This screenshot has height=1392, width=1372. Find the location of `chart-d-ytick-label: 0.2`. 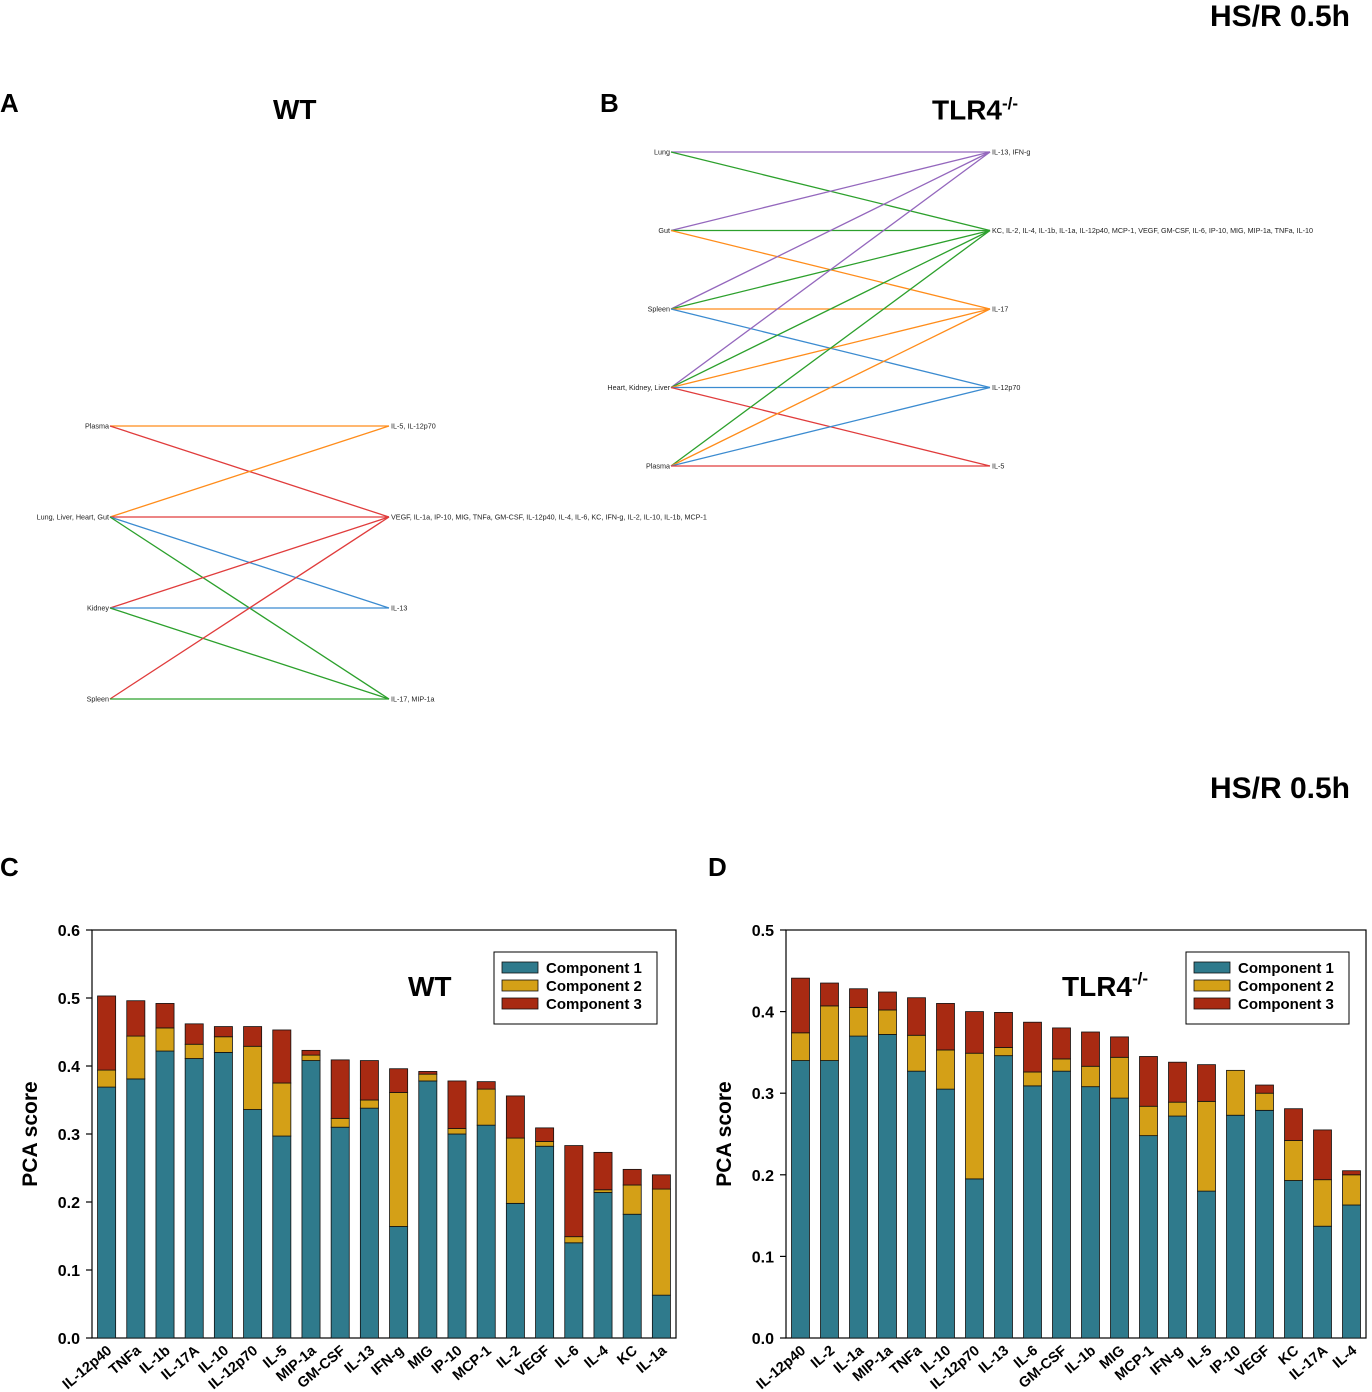

chart-d-ytick-label: 0.2 is located at coordinates (763, 1176).